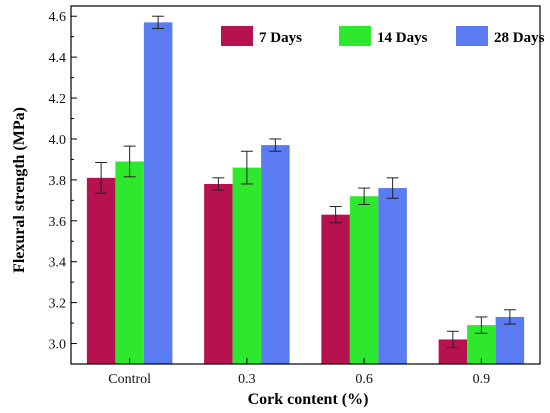 The height and width of the screenshot is (413, 550). Describe the element at coordinates (364, 379) in the screenshot. I see `x-tick-label: 0.6` at that location.